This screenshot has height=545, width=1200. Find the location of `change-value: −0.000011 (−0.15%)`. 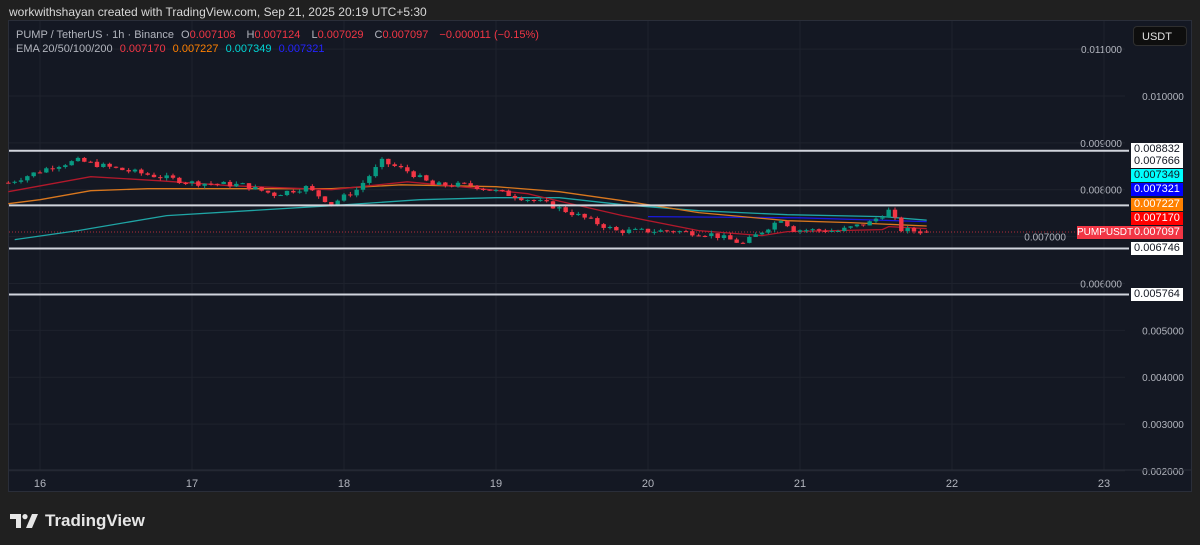

change-value: −0.000011 (−0.15%) is located at coordinates (489, 35).